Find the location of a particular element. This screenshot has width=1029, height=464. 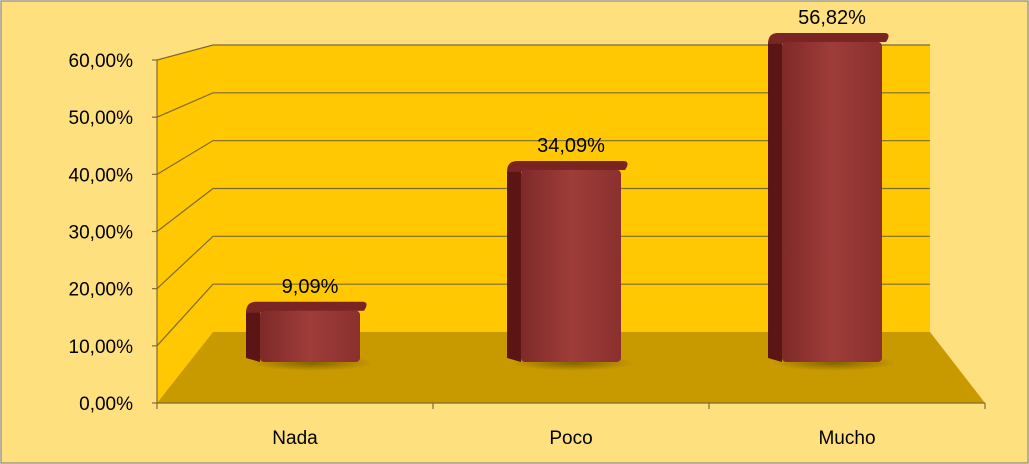

x-tick-label-1: Poco is located at coordinates (570, 438).